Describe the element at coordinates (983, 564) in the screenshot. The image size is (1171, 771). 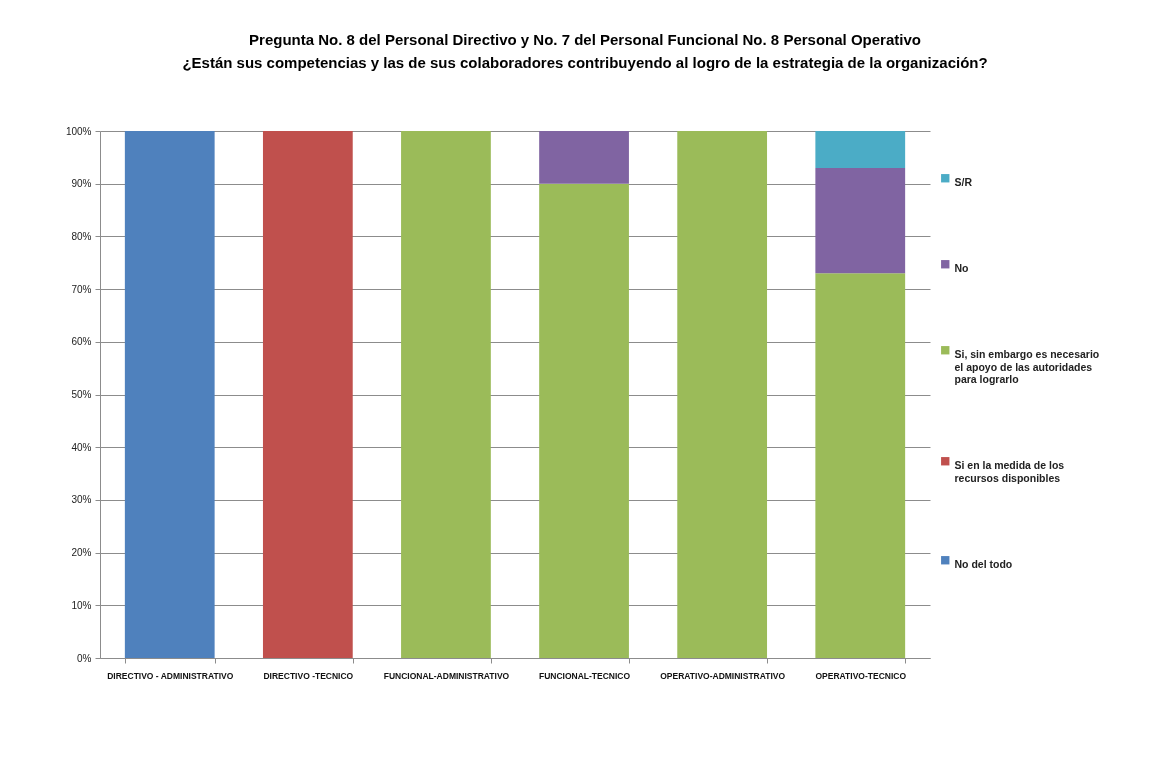
I see `legend-label: No del todo` at that location.